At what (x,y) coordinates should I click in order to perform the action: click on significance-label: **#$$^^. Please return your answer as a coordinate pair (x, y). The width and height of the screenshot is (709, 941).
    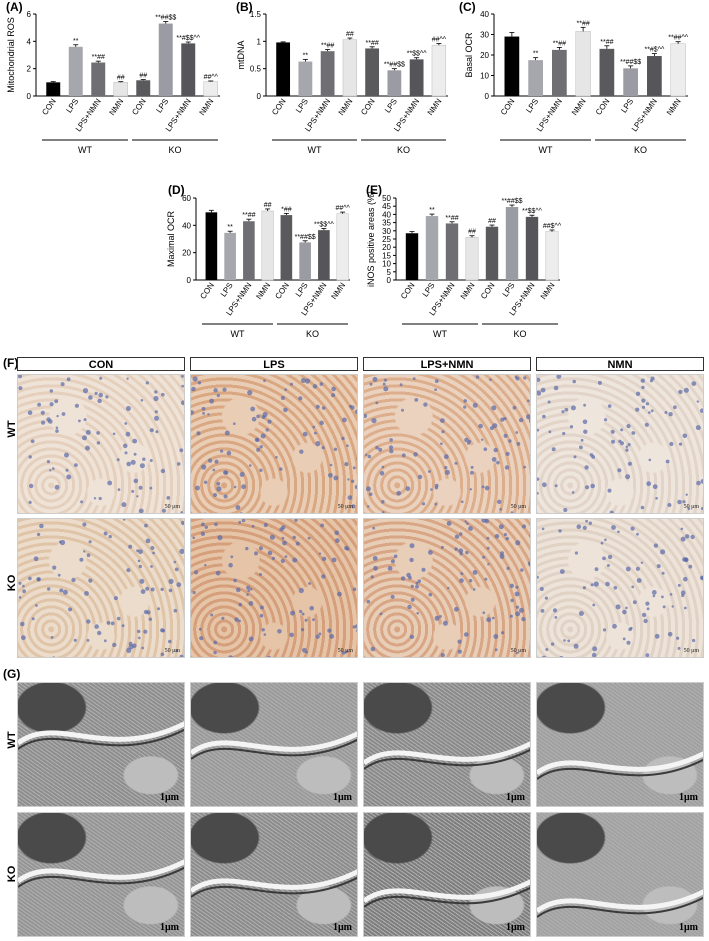
    Looking at the image, I should click on (188, 38).